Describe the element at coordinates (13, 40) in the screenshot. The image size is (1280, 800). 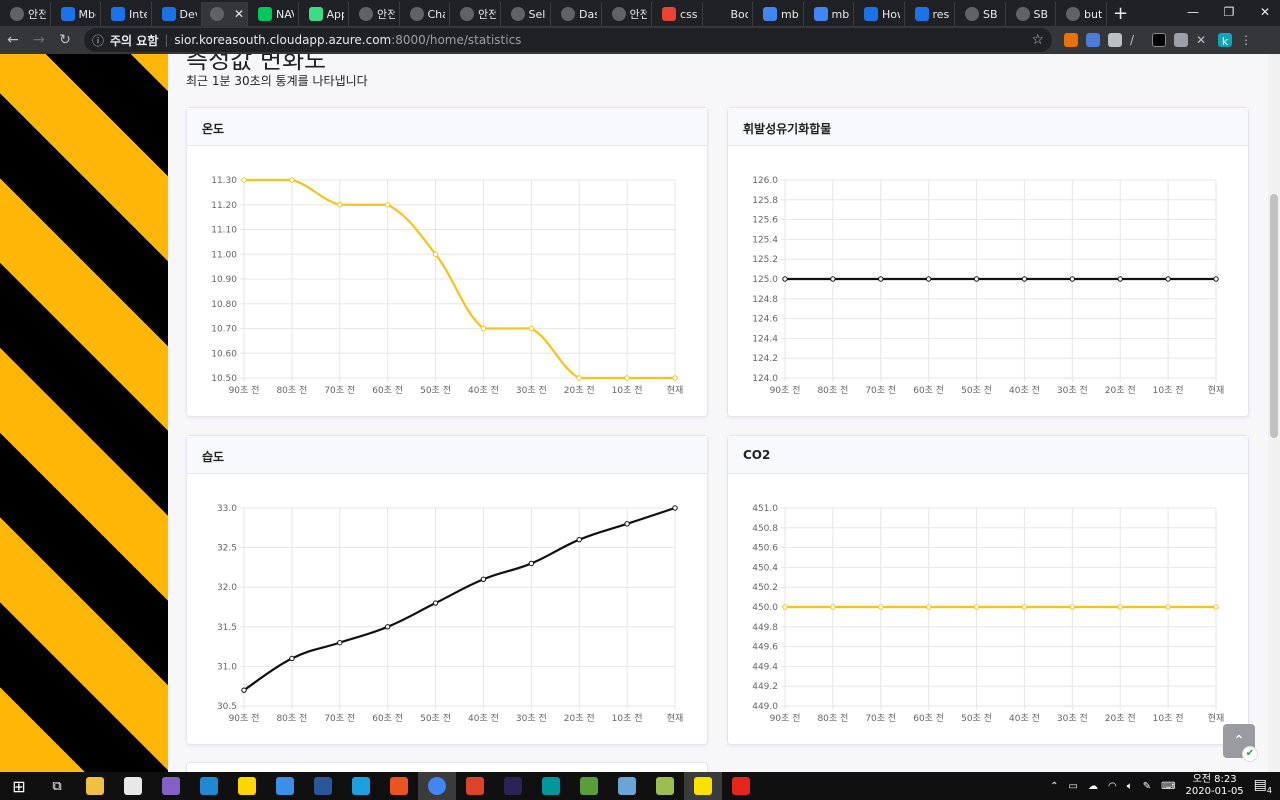
I see `back-icon: ←` at that location.